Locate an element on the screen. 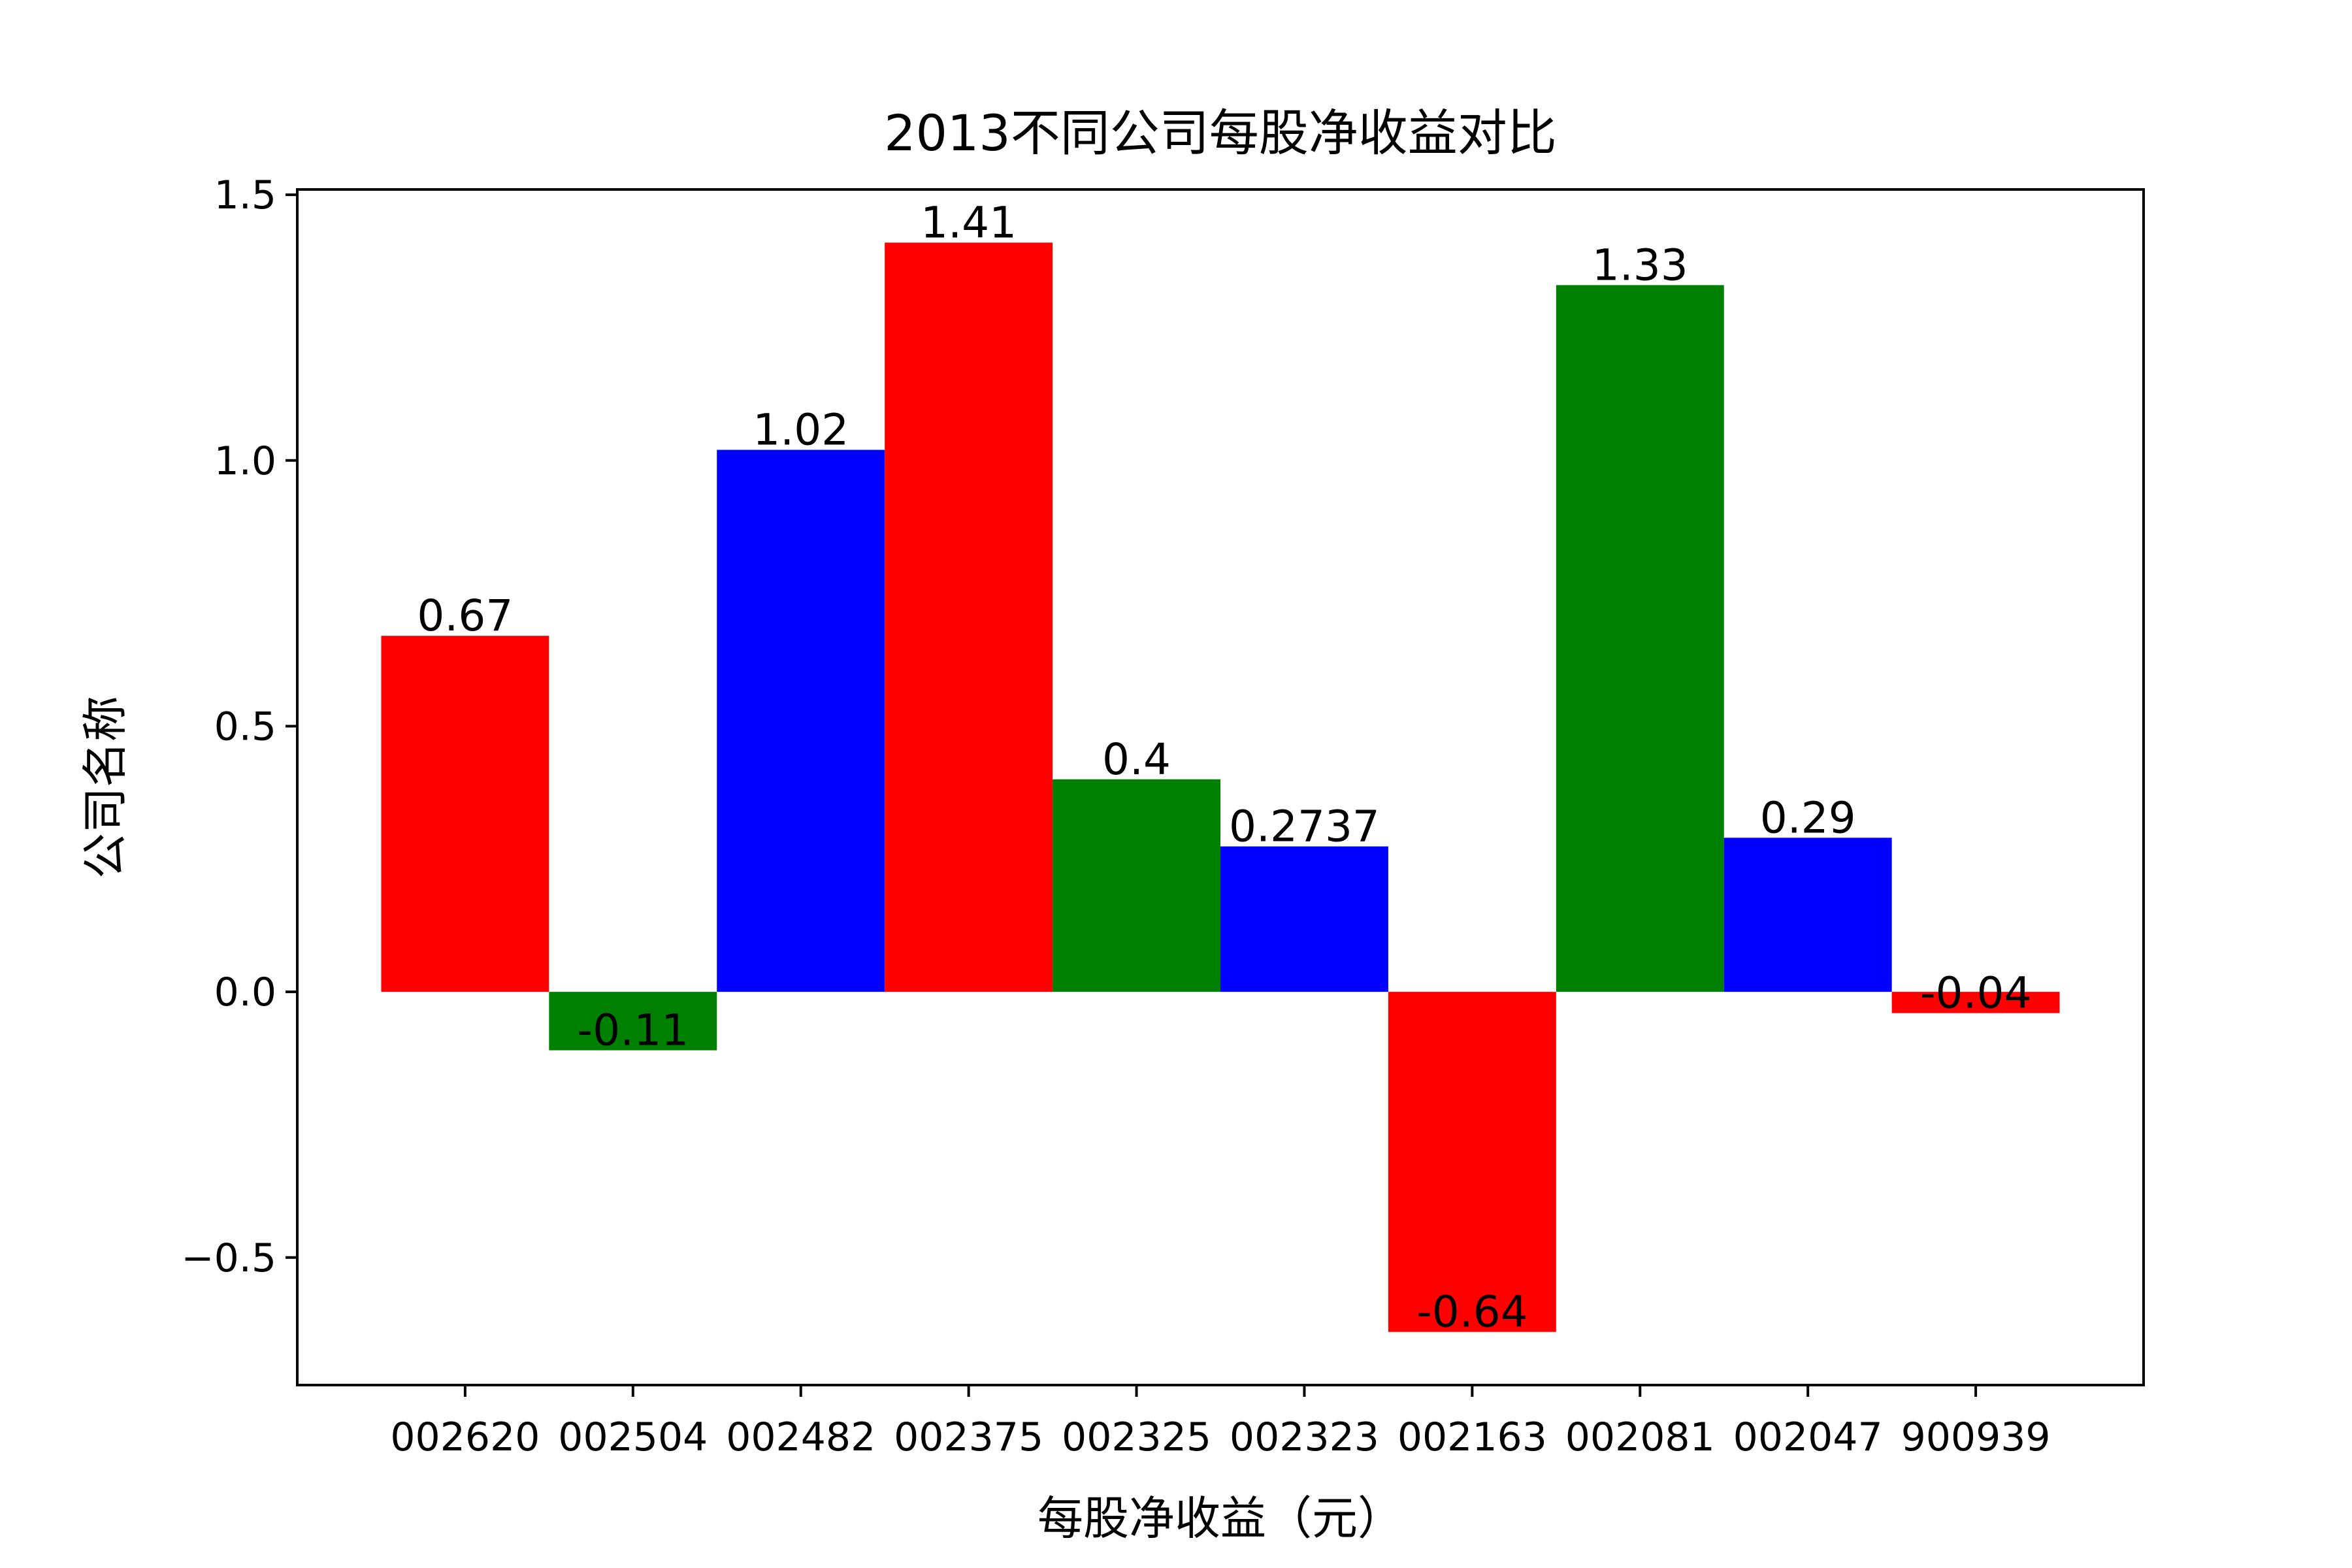 This screenshot has width=2352, height=1568. x-tick-label: 002081 is located at coordinates (1640, 1437).